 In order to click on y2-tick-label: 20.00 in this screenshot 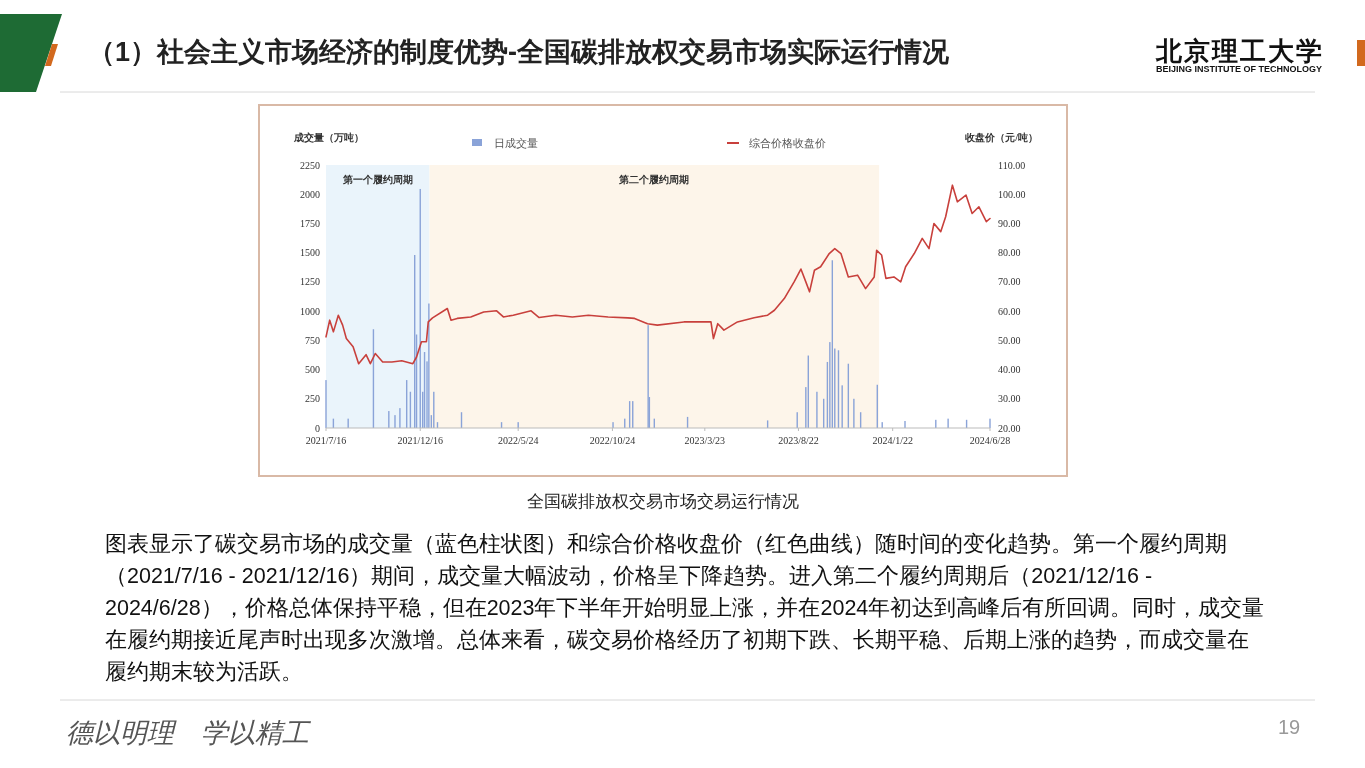, I will do `click(1009, 428)`.